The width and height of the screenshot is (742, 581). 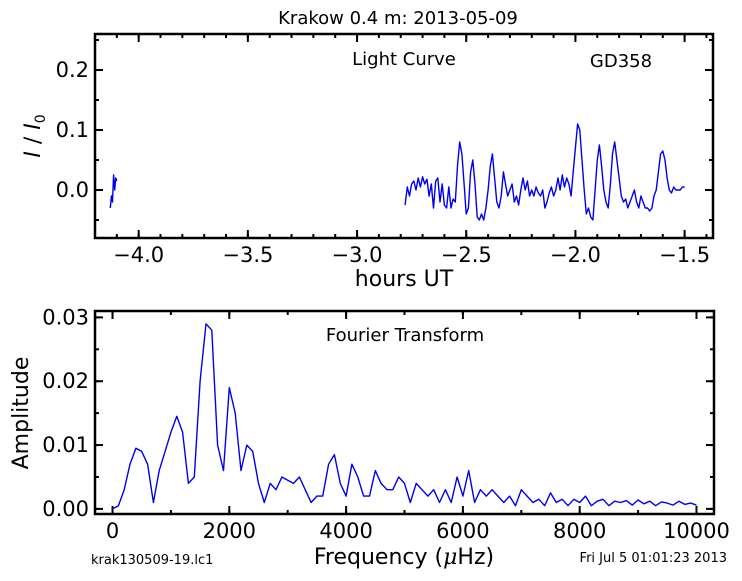 What do you see at coordinates (653, 558) in the screenshot?
I see `footer-timestamp: Fri Jul 5 01:01:23 2013` at bounding box center [653, 558].